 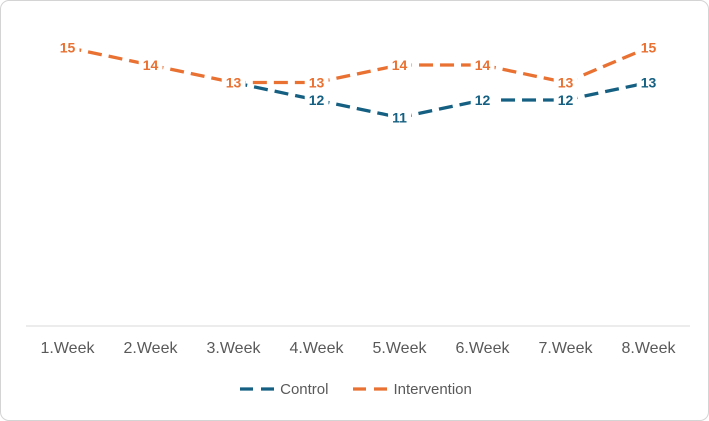 I want to click on chart-legend: Control Intervention, so click(x=354, y=389).